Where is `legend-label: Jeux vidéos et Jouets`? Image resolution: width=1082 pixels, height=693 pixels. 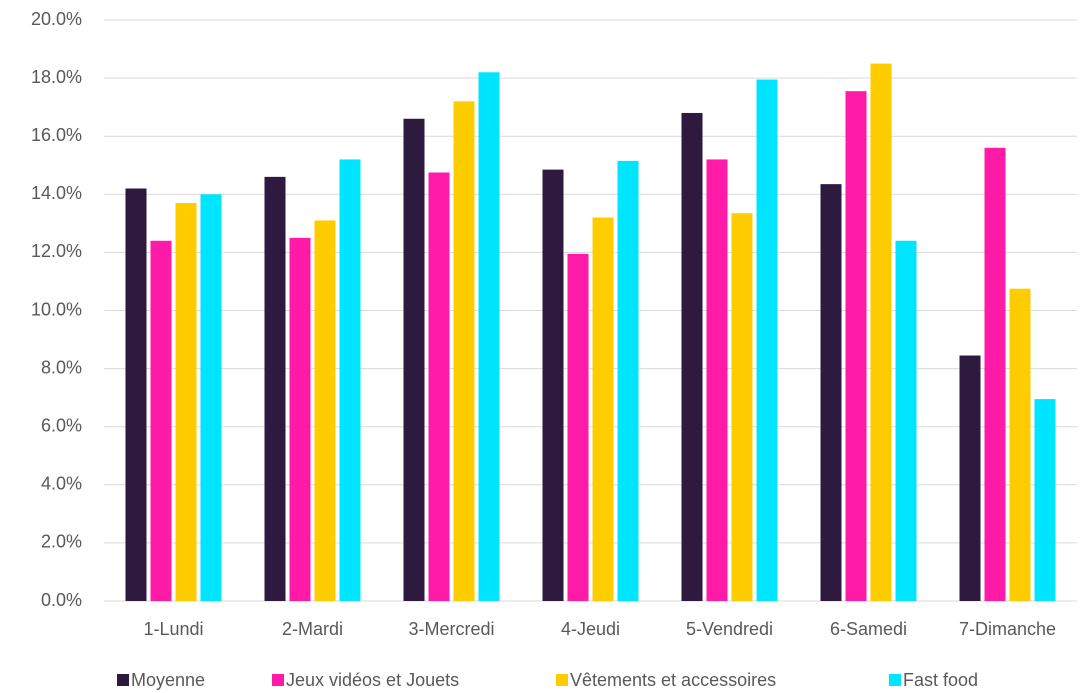 legend-label: Jeux vidéos et Jouets is located at coordinates (372, 680).